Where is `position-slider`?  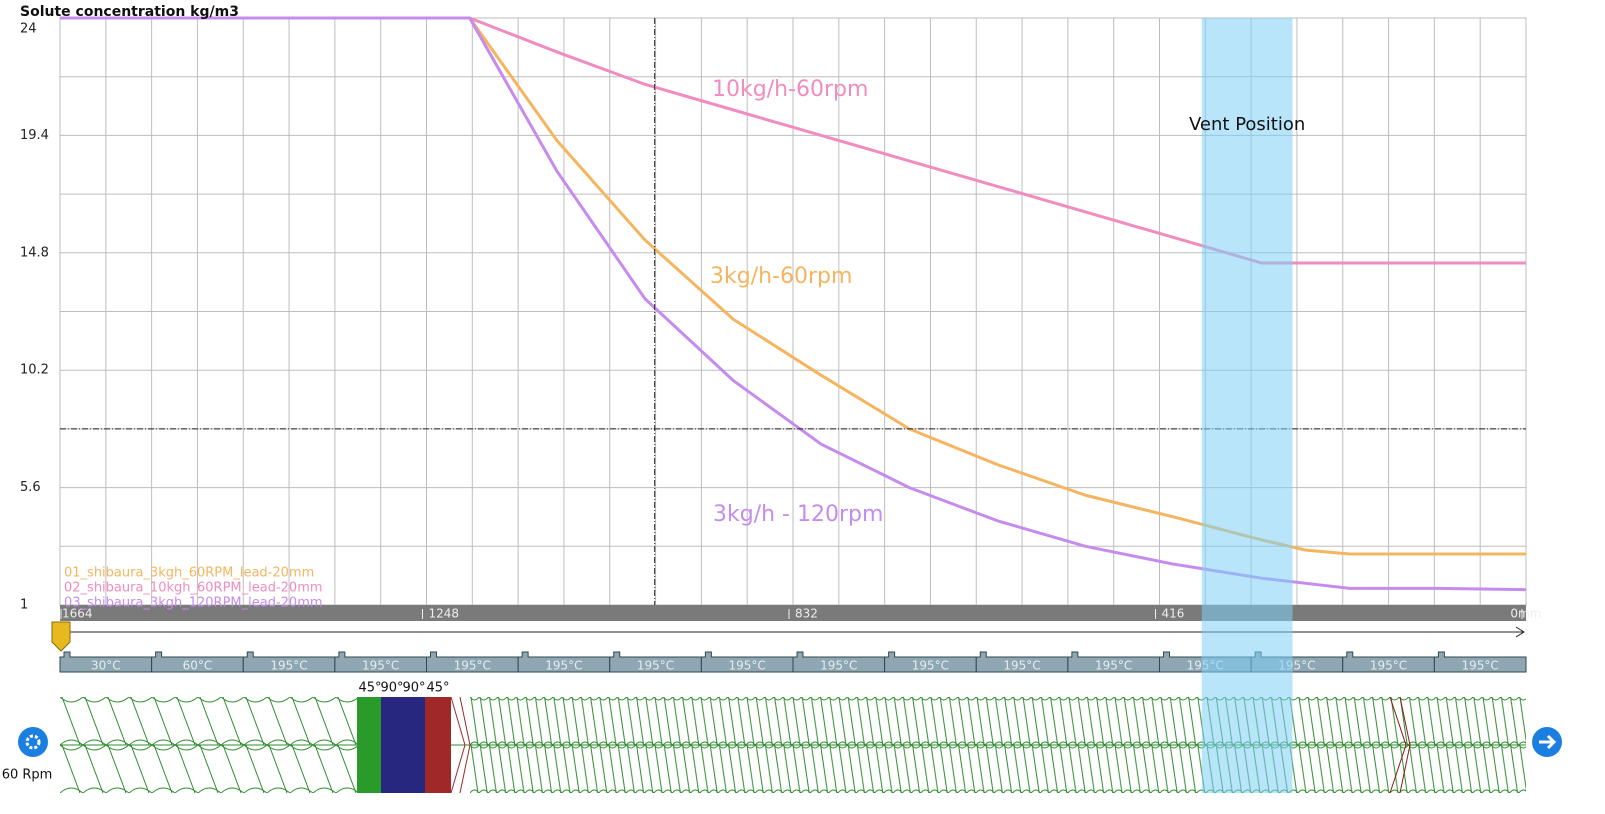 position-slider is located at coordinates (788, 636).